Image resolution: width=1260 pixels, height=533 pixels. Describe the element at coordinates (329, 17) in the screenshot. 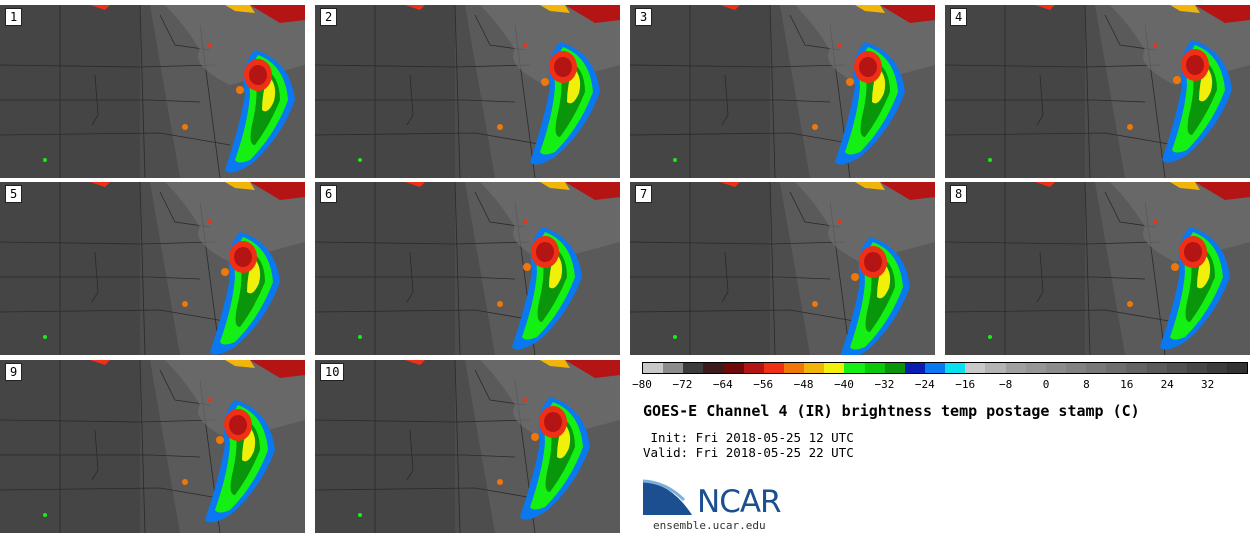

I see `panel-number: 2` at that location.